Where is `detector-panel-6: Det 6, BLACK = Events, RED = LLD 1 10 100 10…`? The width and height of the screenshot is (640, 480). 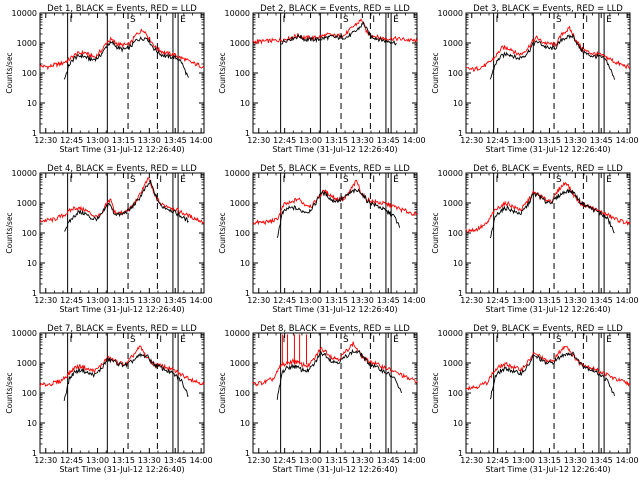 detector-panel-6: Det 6, BLACK = Events, RED = LLD 1 10 100 10… is located at coordinates (535, 239).